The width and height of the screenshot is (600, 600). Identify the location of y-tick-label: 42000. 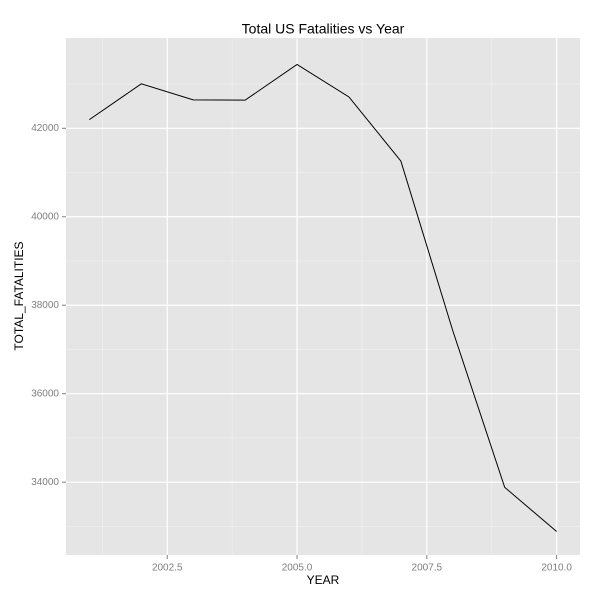
(45, 128).